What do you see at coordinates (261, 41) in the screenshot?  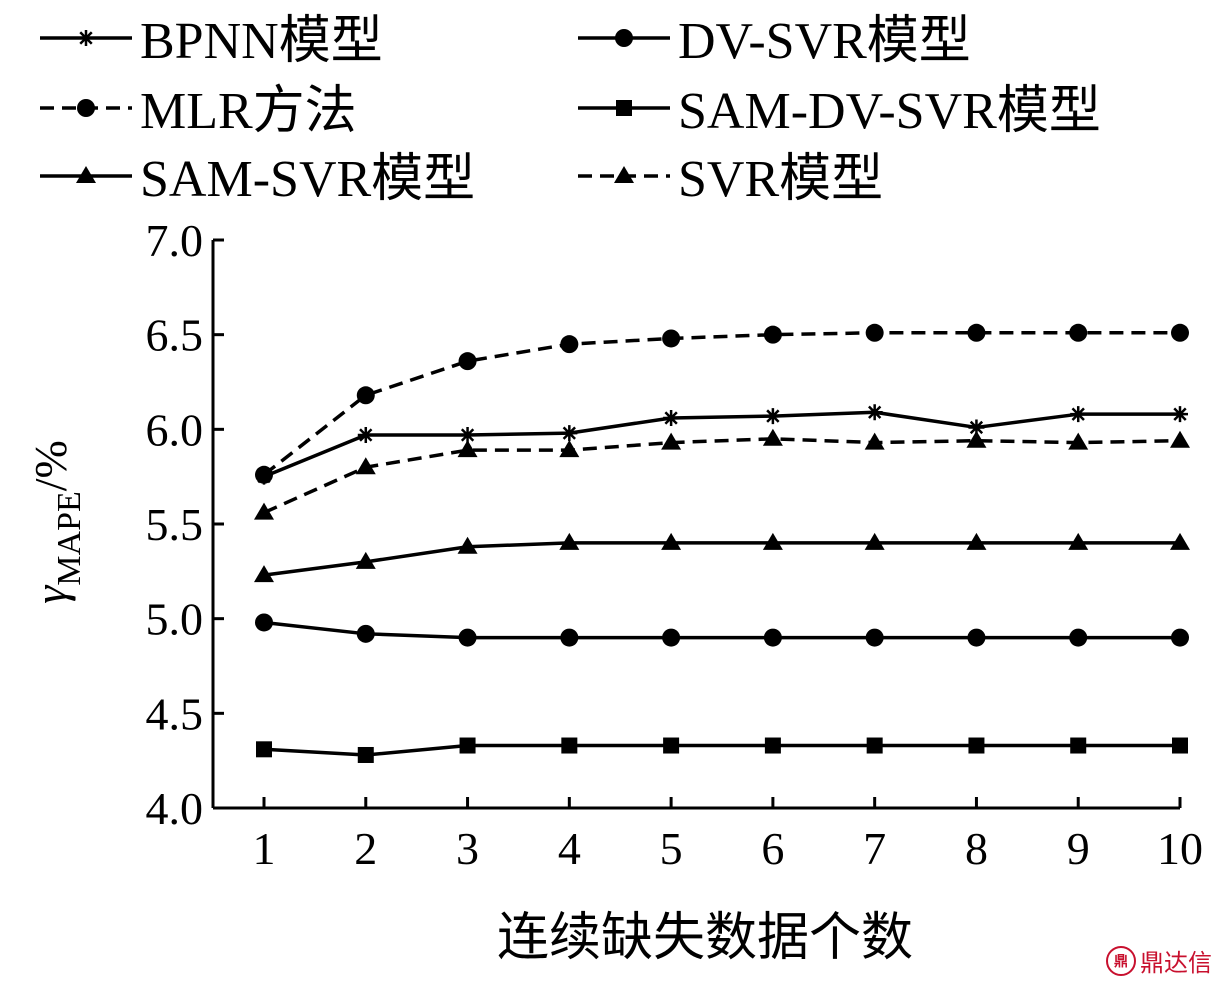 I see `legend-label: BPNN模型` at bounding box center [261, 41].